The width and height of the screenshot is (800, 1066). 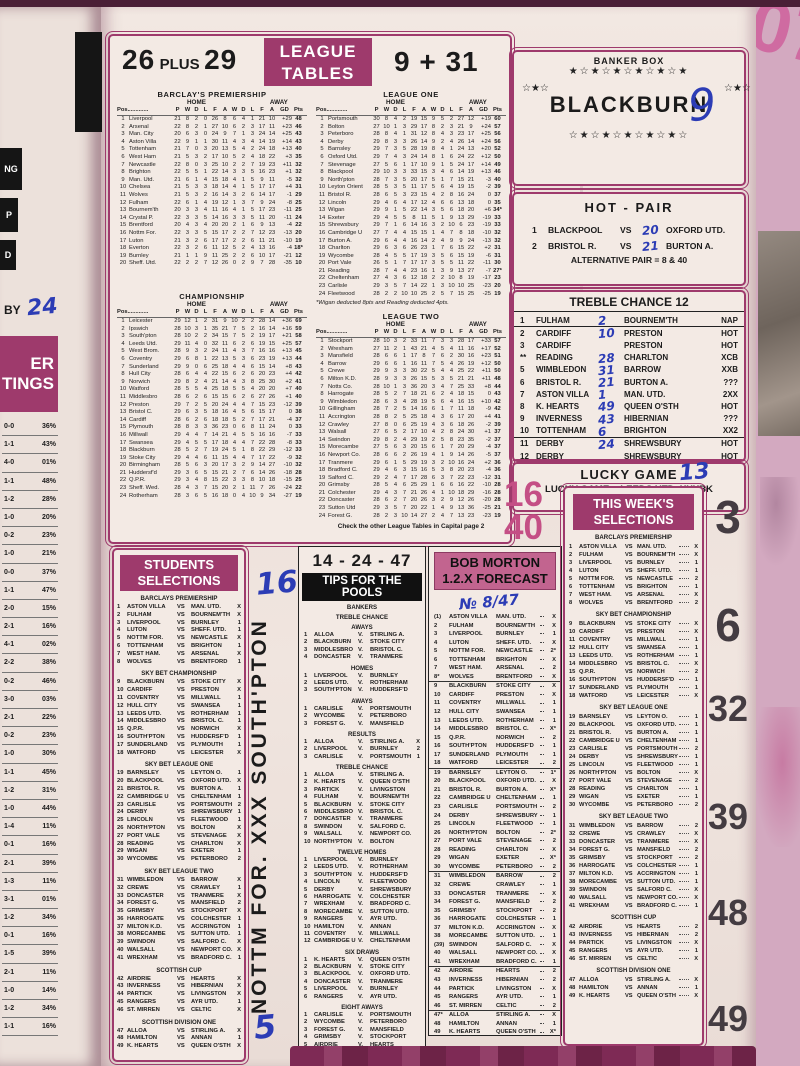 I want to click on pools-tip-row: 1 LIVERPOOL V. BURNLEY, so click(x=351, y=675).